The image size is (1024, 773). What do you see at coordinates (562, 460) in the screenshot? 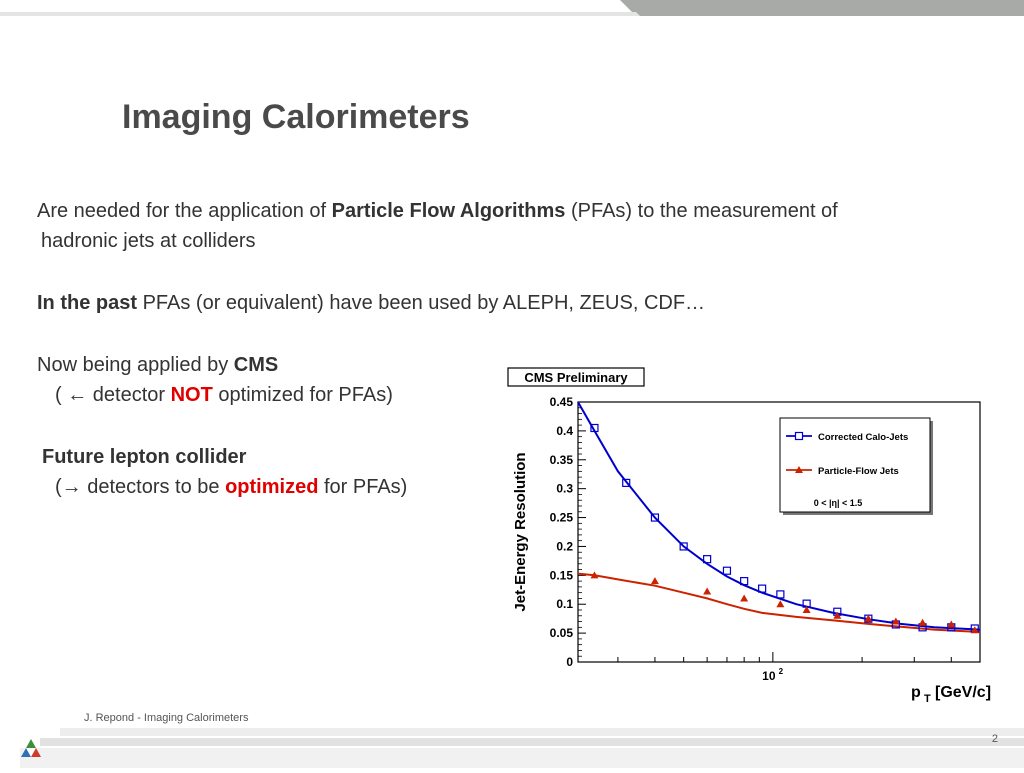
I see `y-tick-label: 0.35` at bounding box center [562, 460].